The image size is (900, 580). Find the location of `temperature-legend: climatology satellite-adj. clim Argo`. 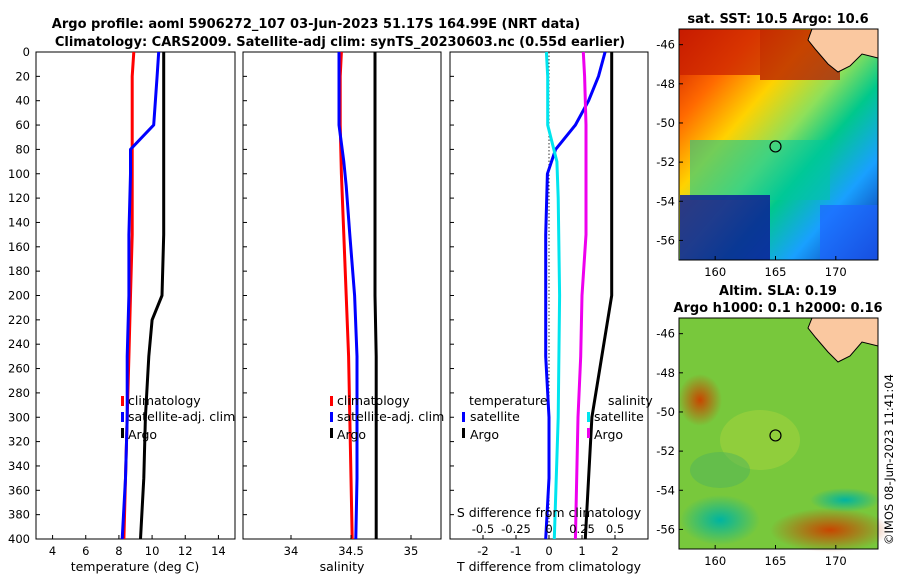

temperature-legend: climatology satellite-adj. clim Argo is located at coordinates (178, 417).